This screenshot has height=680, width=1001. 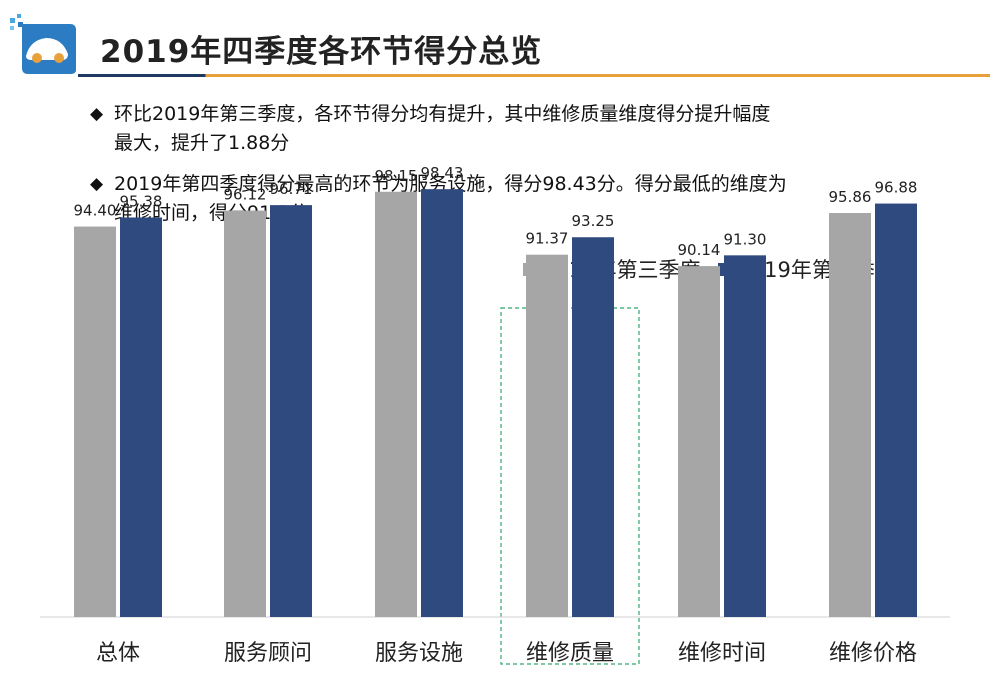 What do you see at coordinates (896, 188) in the screenshot?
I see `data-label: 96.88` at bounding box center [896, 188].